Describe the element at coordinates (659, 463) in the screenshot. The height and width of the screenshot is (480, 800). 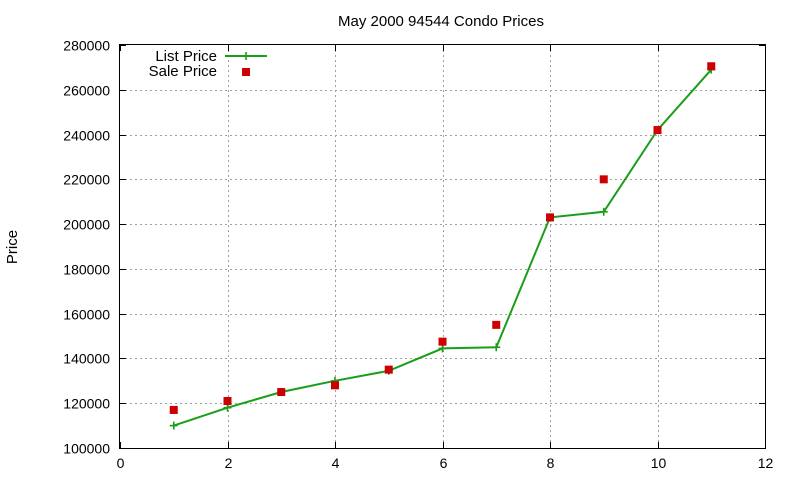
I see `x-tick-label: 10` at that location.